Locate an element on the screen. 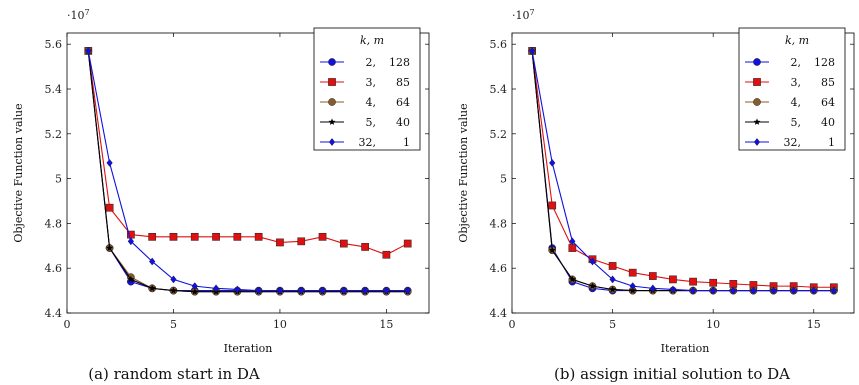 The image size is (859, 385). legend-label-k: 4, is located at coordinates (796, 102).